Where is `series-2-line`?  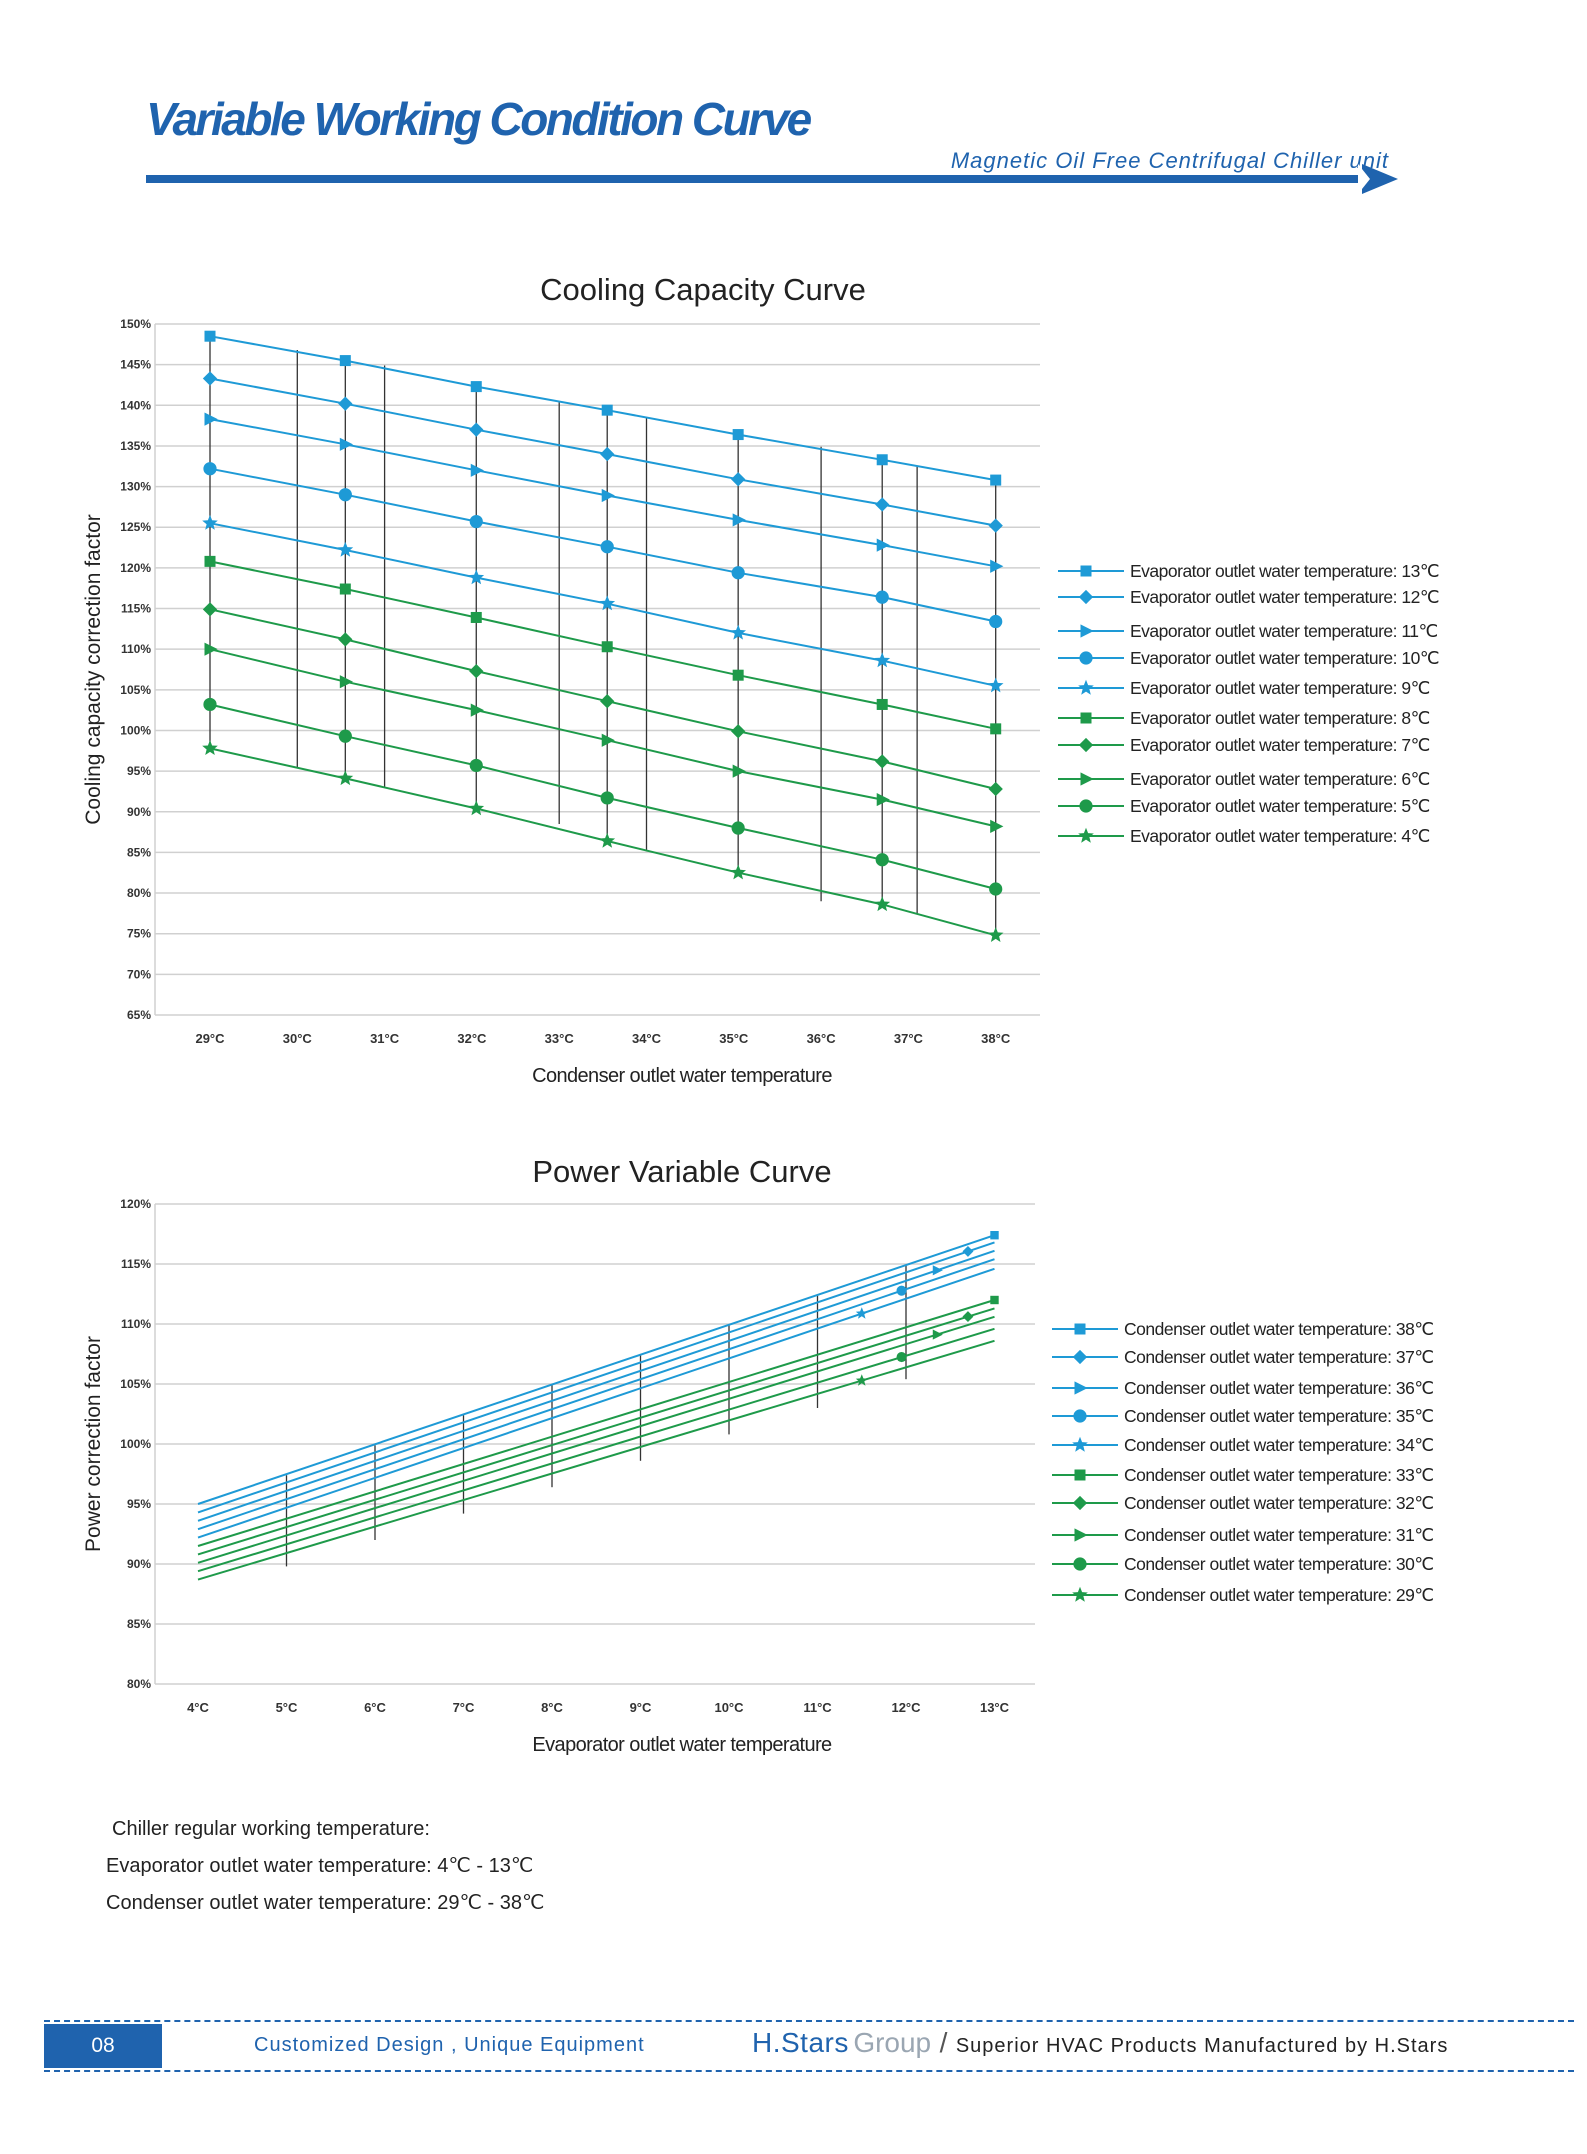
series-2-line is located at coordinates (596, 1377).